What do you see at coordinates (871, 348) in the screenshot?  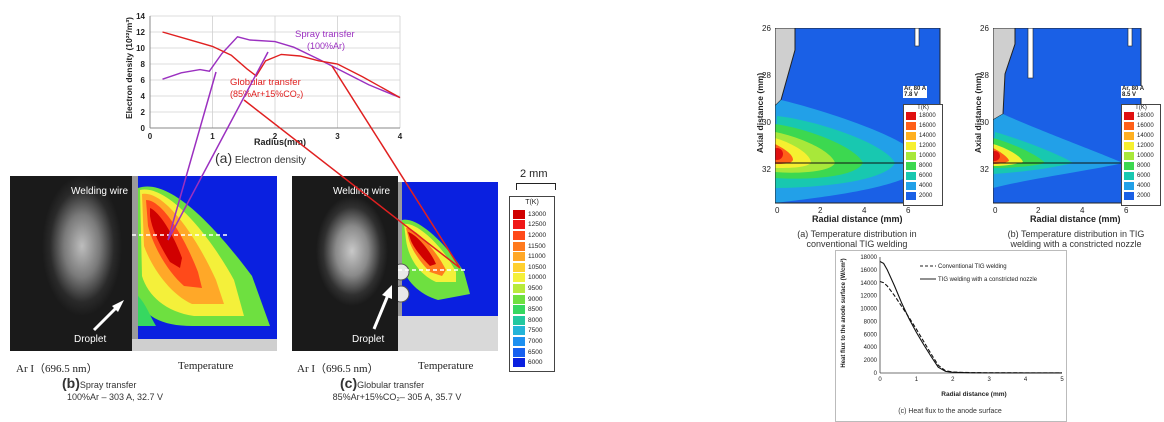 I see `y-tick-4000: 4000` at bounding box center [871, 348].